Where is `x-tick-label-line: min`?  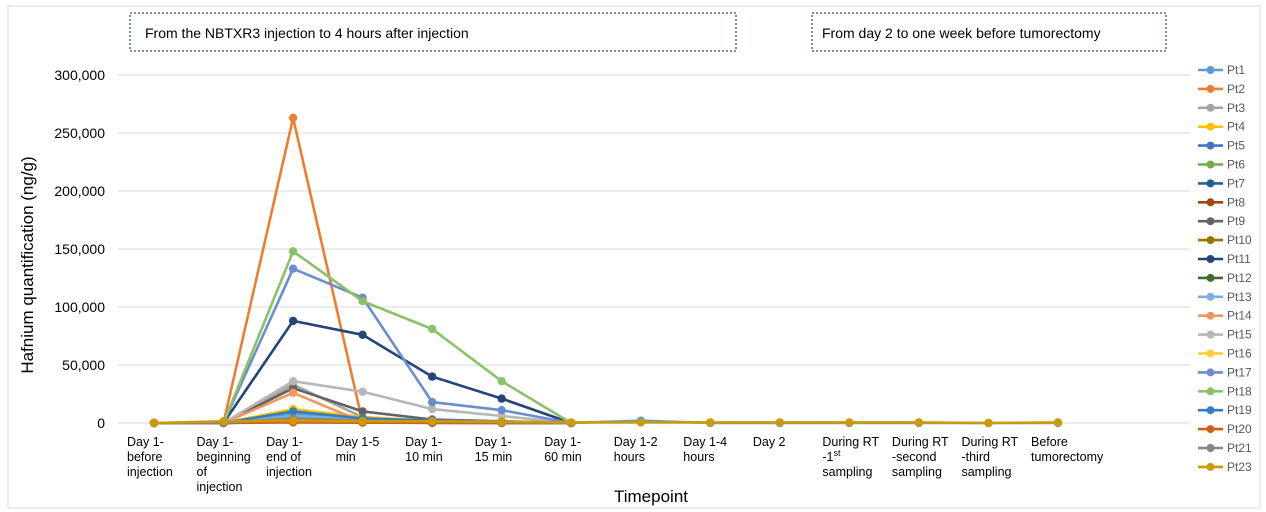 x-tick-label-line: min is located at coordinates (346, 457).